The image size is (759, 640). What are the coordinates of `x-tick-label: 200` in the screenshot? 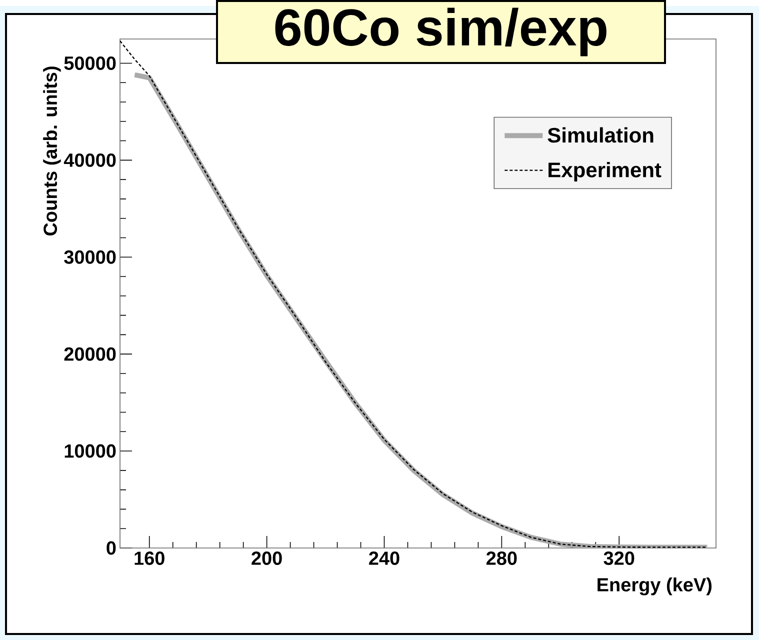 It's located at (267, 558).